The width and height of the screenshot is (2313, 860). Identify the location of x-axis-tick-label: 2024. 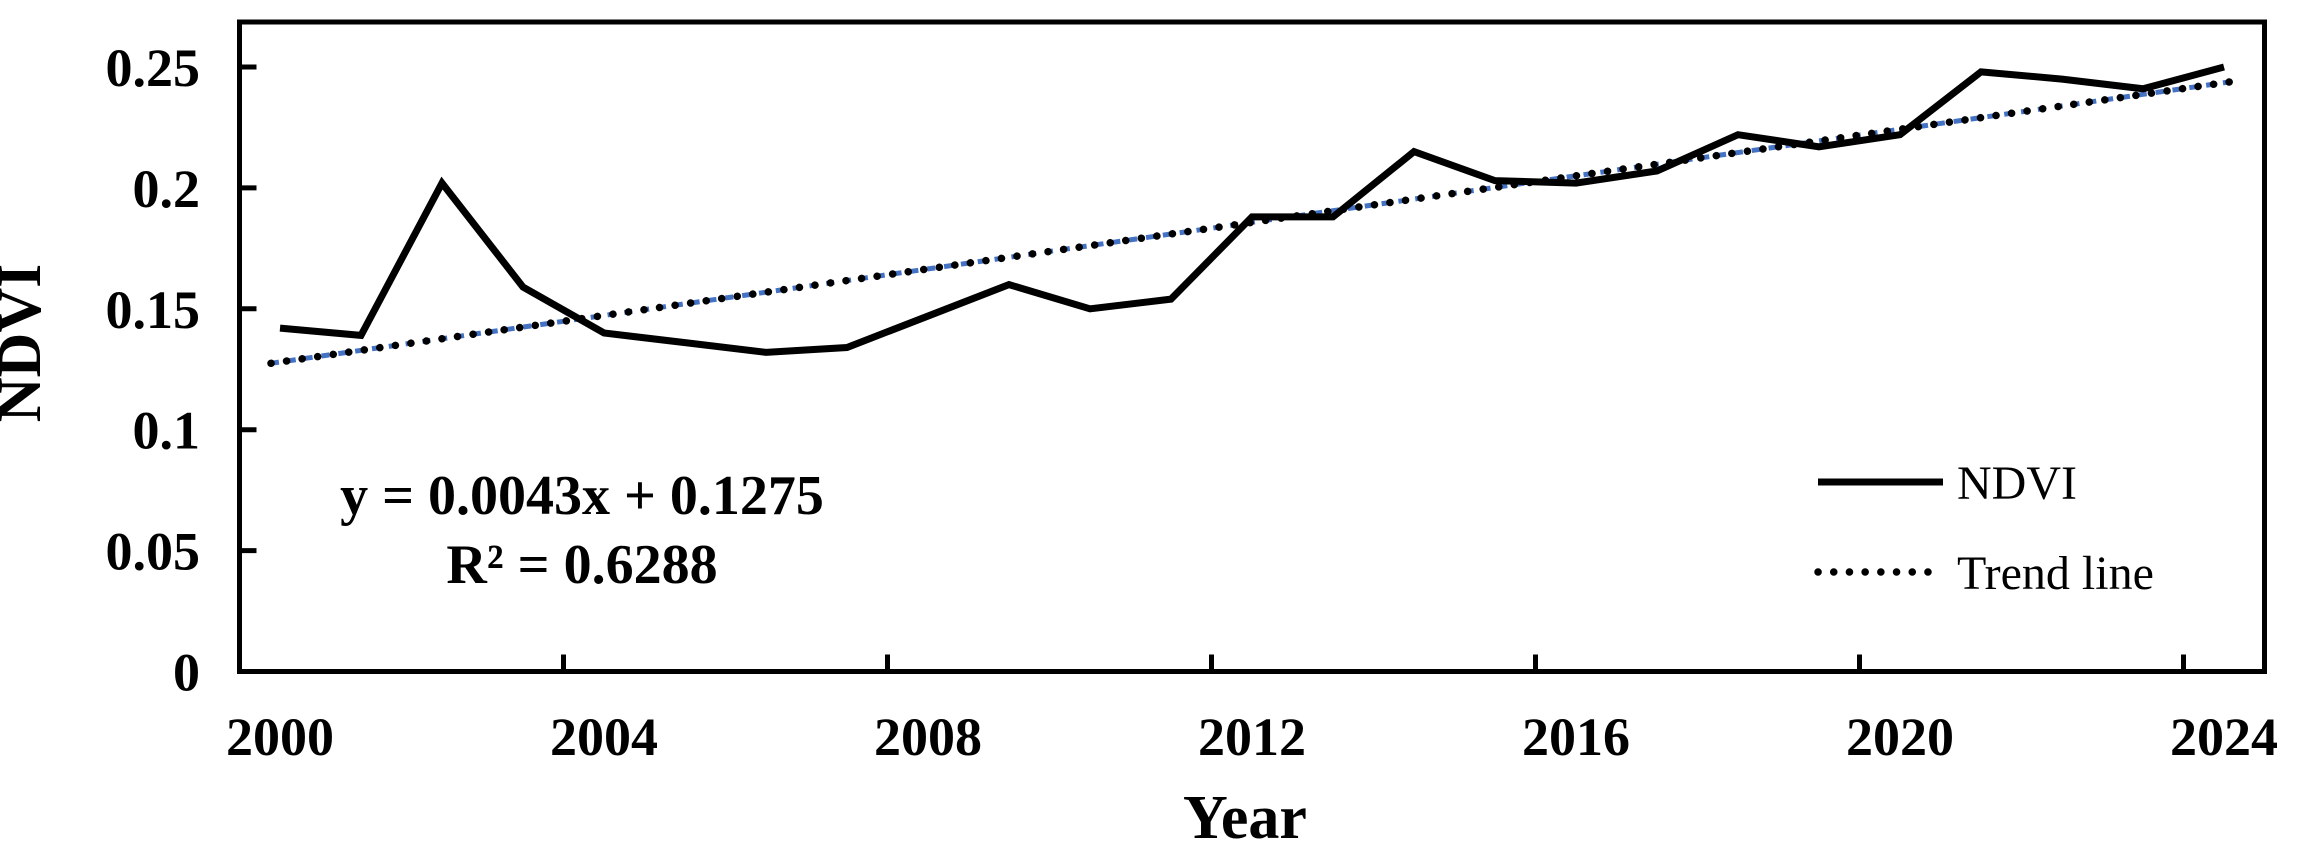
(2224, 737).